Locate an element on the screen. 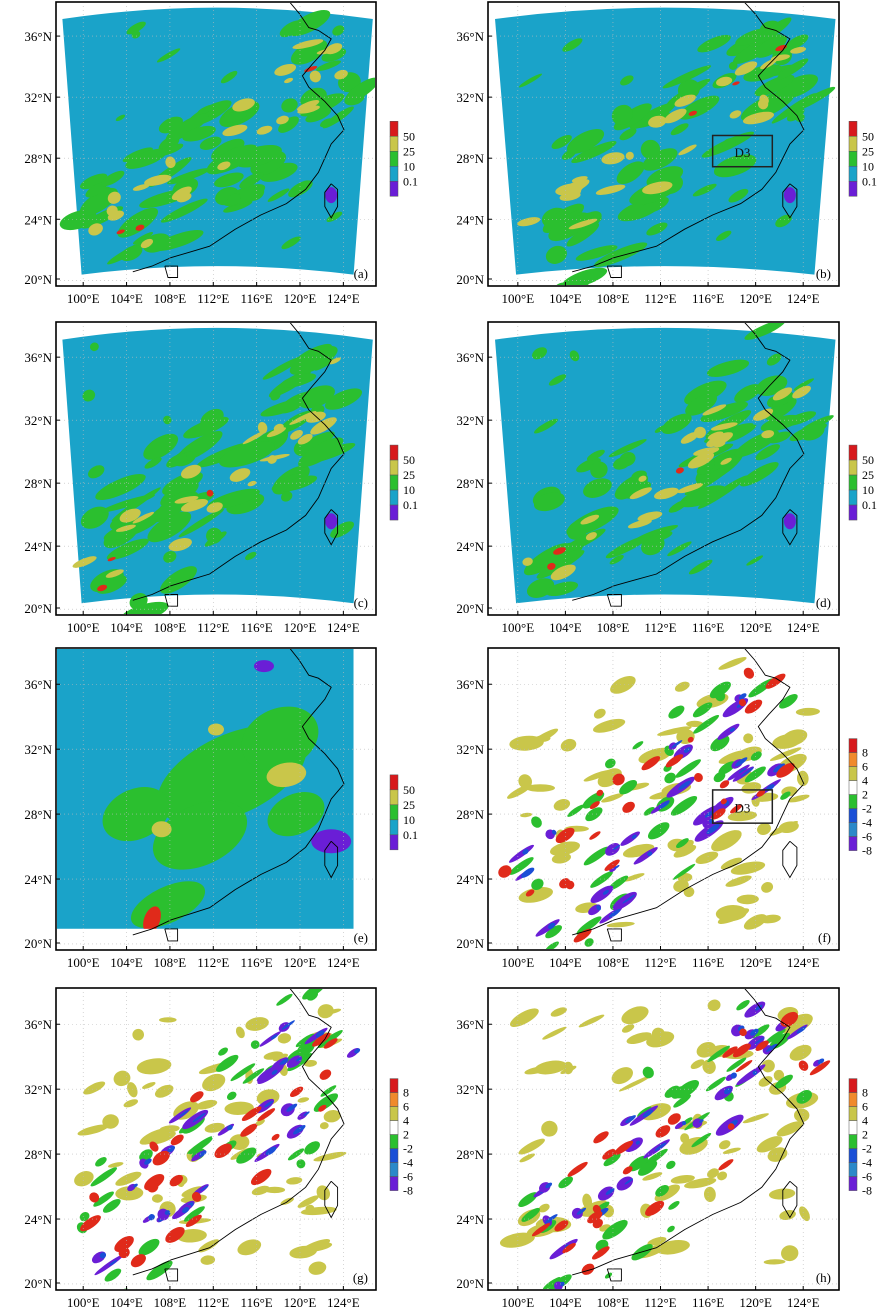  colorbar-label: 8 is located at coordinates (865, 753).